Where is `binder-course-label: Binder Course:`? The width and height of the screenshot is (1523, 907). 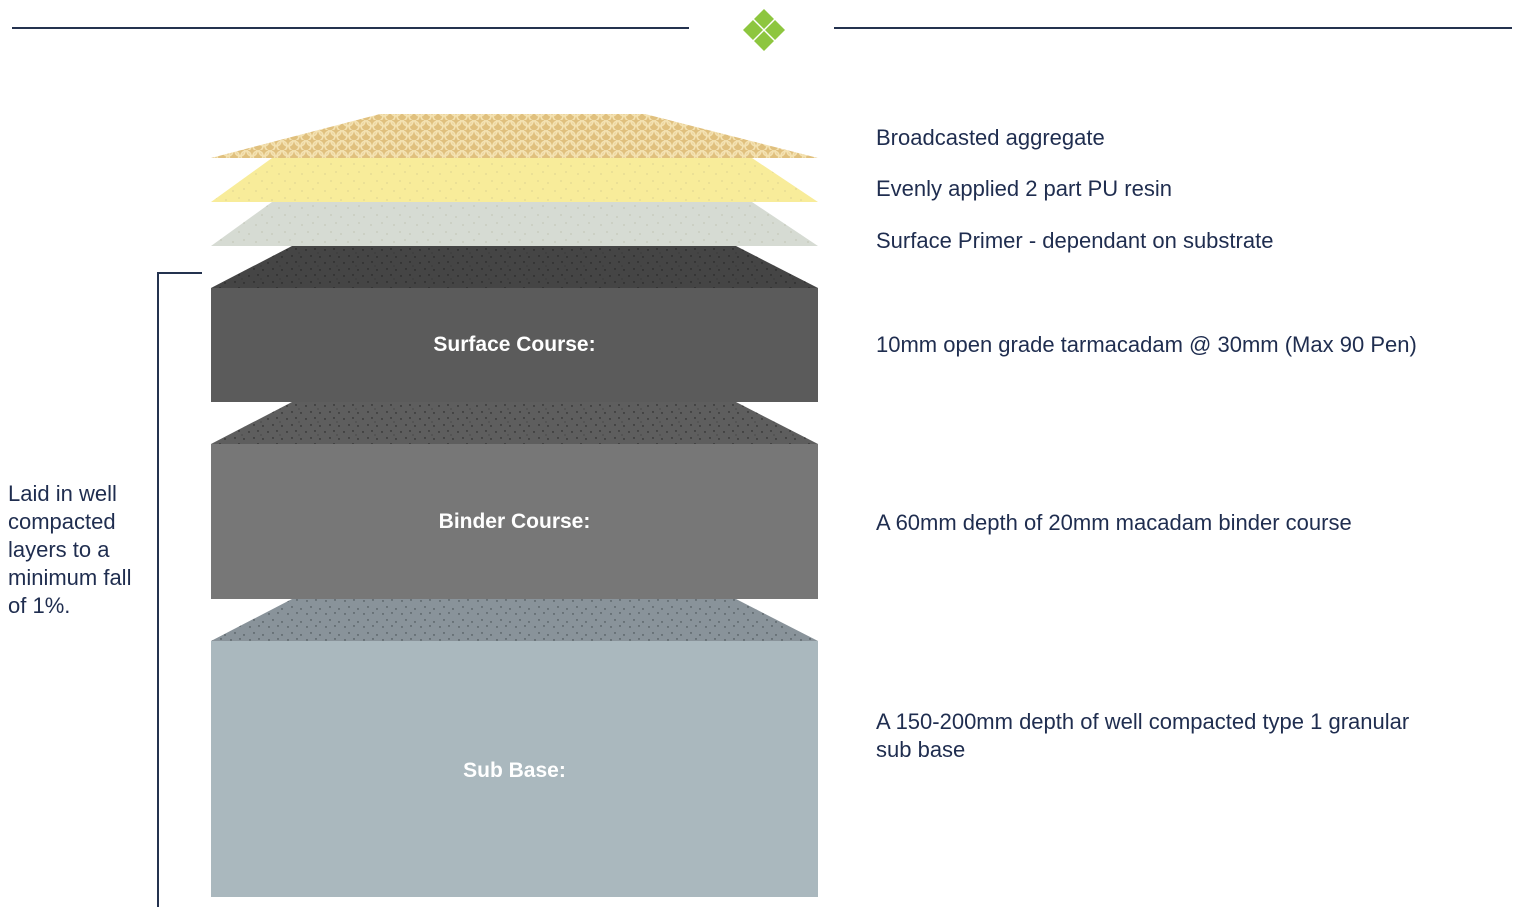
binder-course-label: Binder Course: is located at coordinates (514, 521).